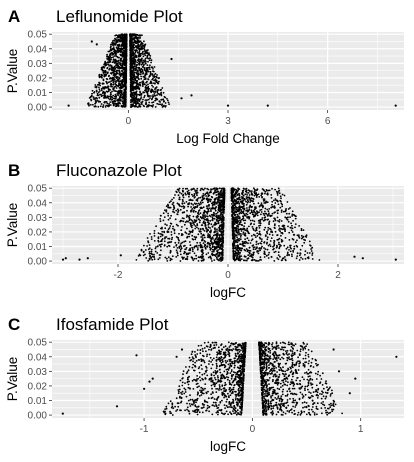 The width and height of the screenshot is (414, 462). Describe the element at coordinates (228, 292) in the screenshot. I see `x-axis-label: logFC` at that location.